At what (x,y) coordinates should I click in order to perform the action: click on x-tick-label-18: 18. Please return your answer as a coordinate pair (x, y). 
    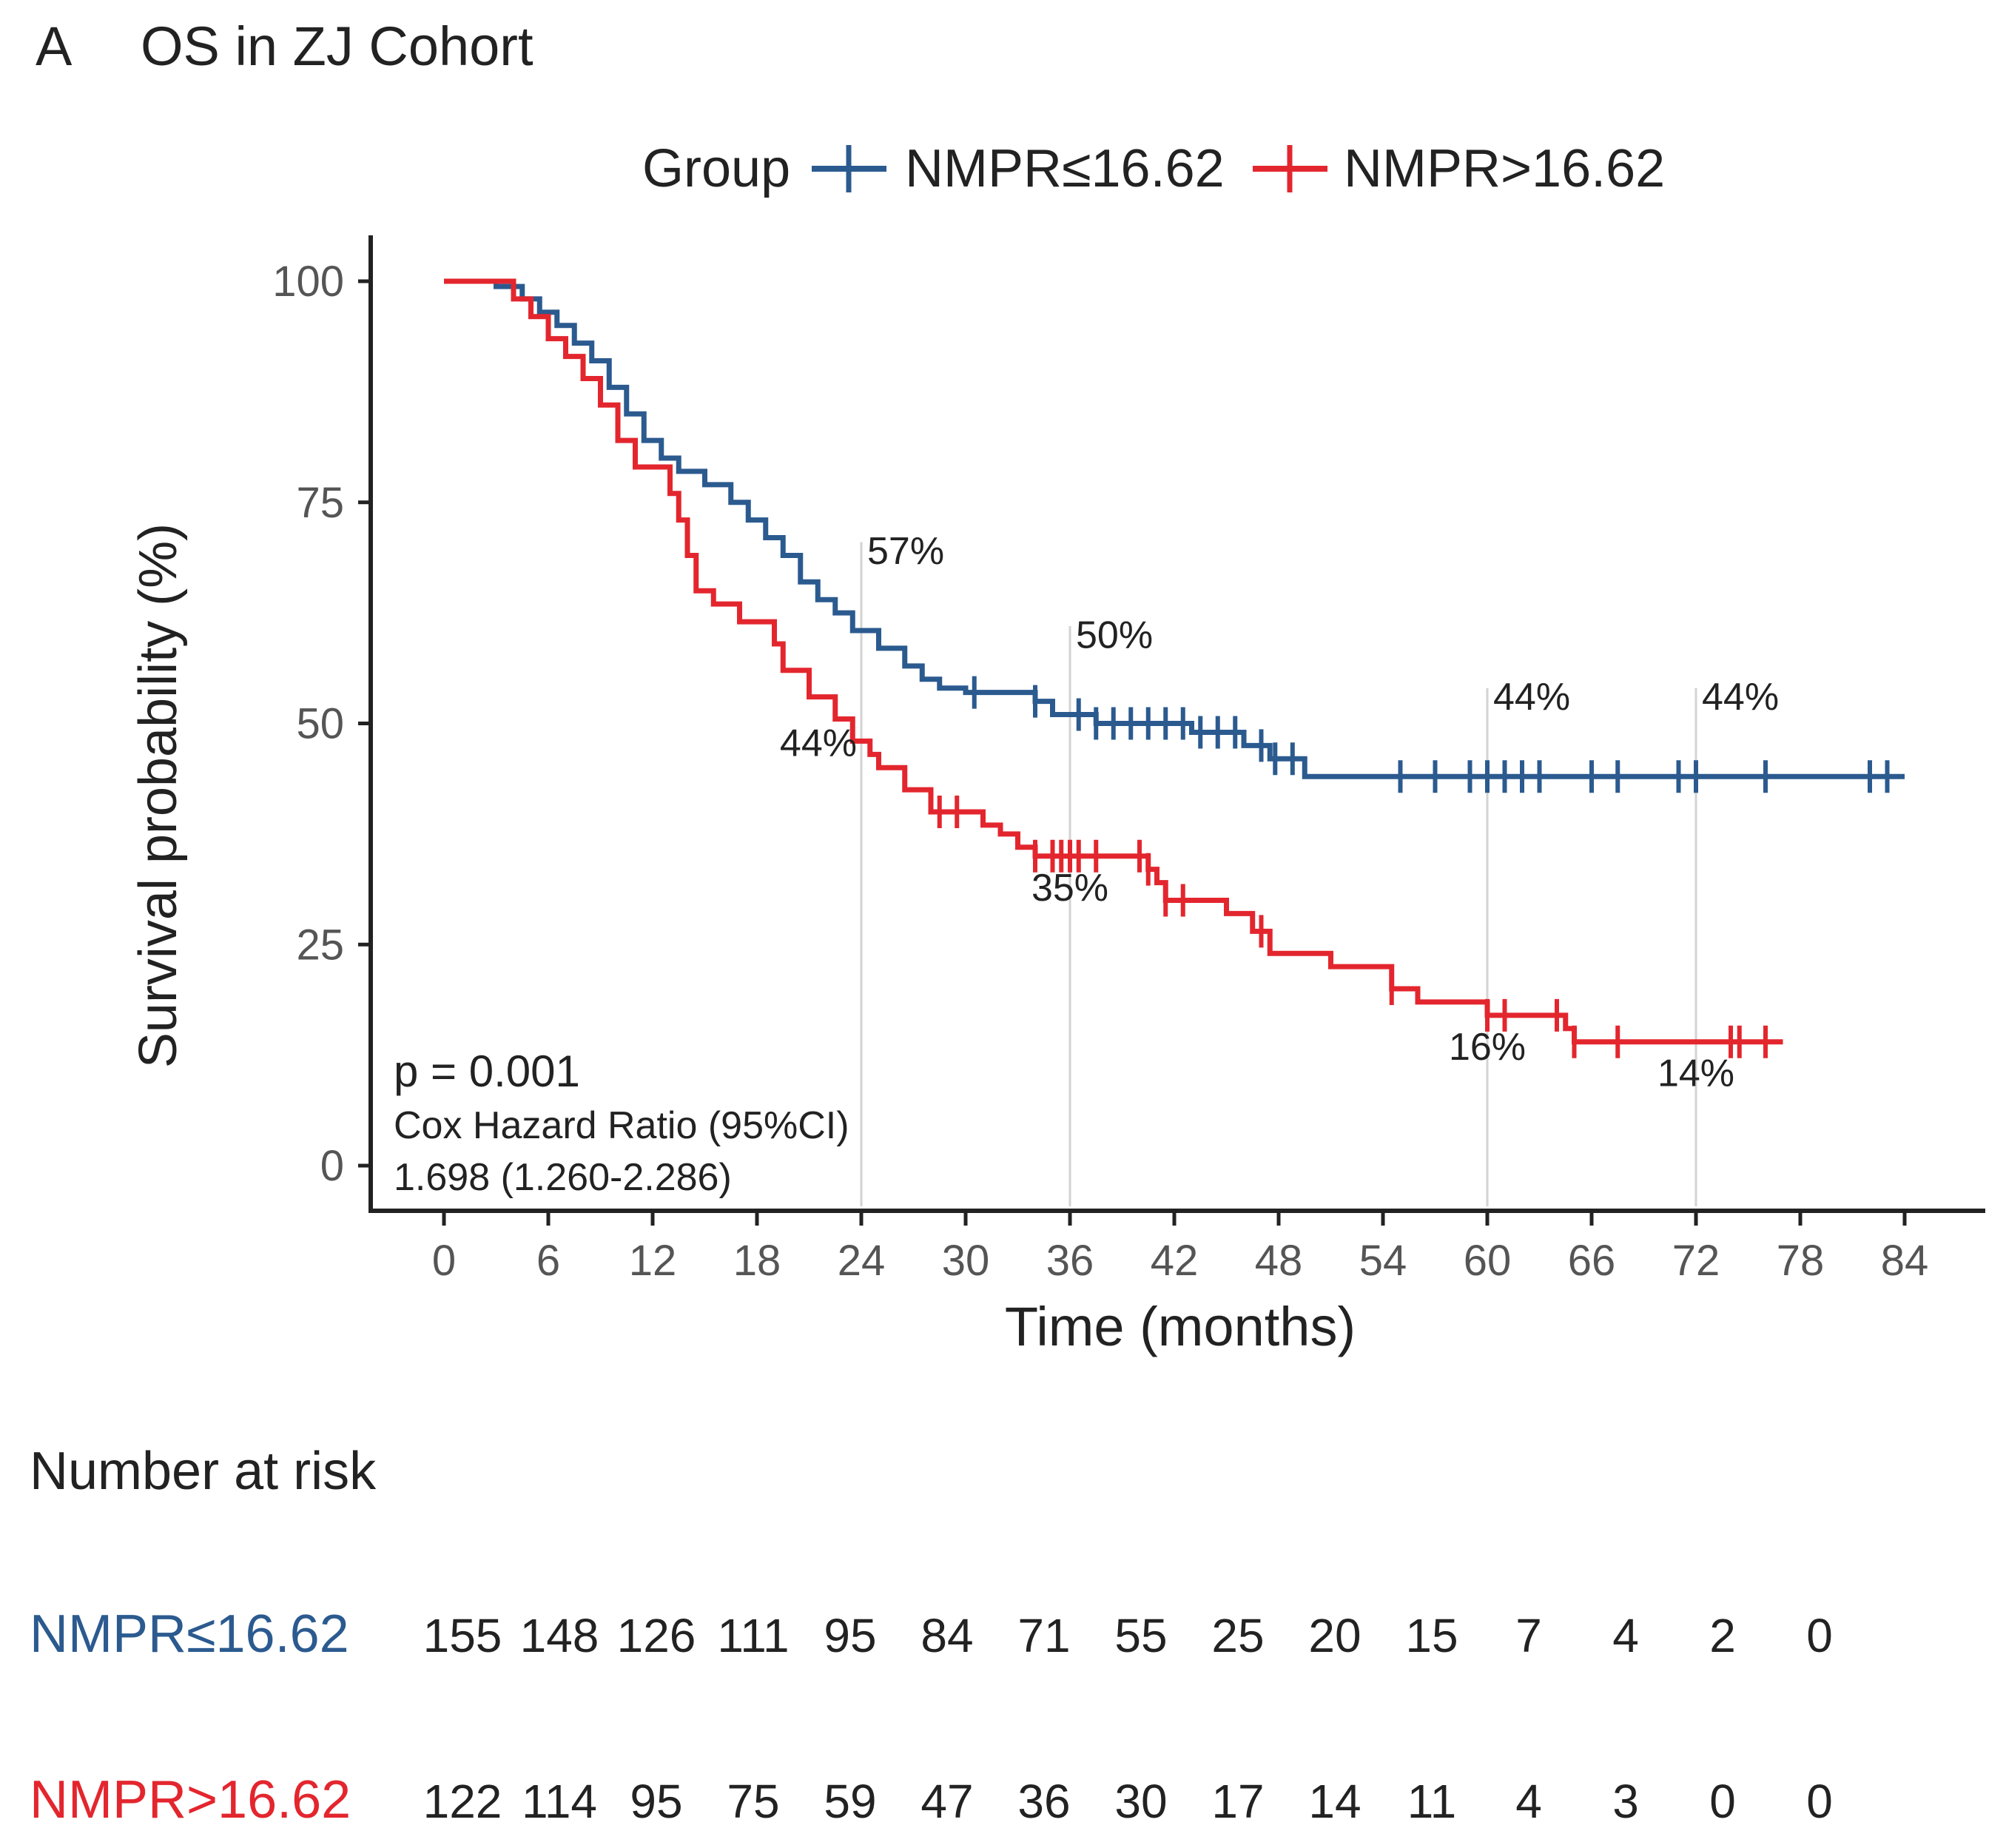
    Looking at the image, I should click on (757, 1261).